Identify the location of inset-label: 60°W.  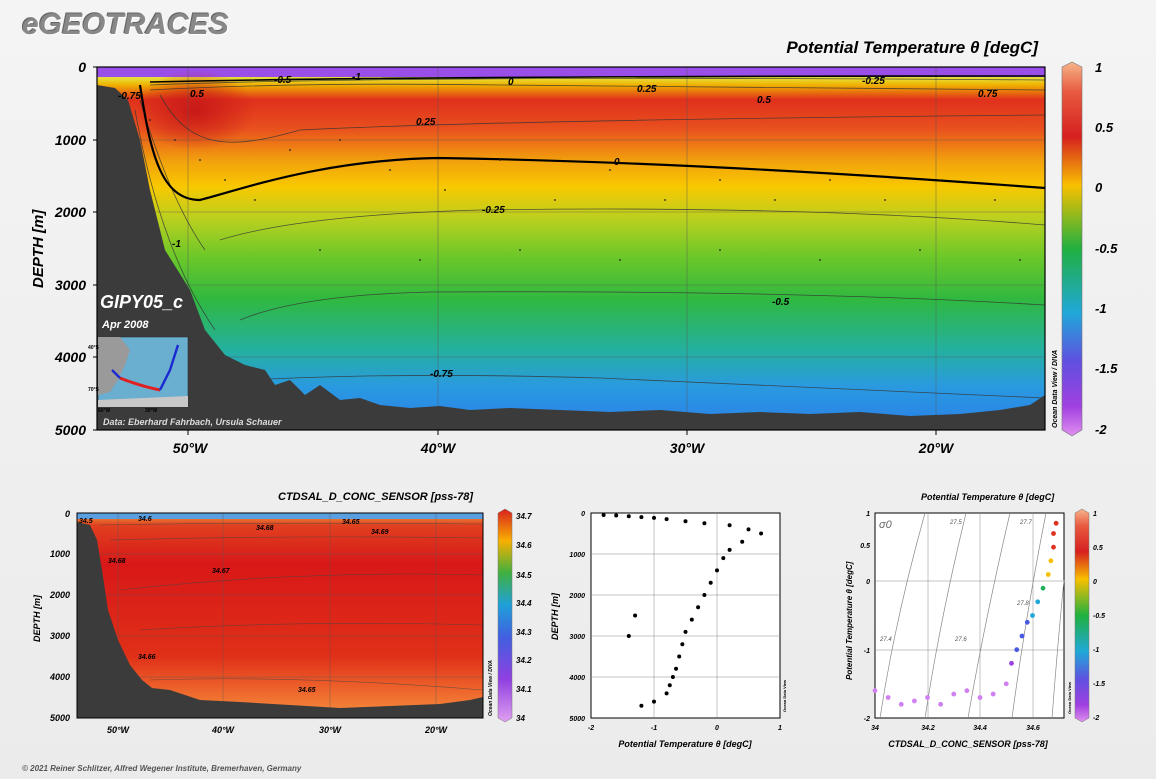
(104, 411).